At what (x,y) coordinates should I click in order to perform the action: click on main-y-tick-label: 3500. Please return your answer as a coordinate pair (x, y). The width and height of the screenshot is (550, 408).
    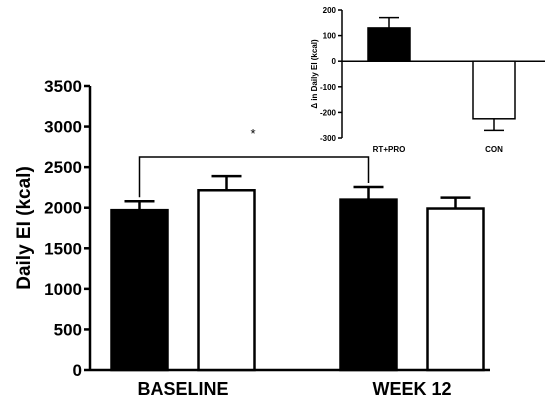
    Looking at the image, I should click on (63, 86).